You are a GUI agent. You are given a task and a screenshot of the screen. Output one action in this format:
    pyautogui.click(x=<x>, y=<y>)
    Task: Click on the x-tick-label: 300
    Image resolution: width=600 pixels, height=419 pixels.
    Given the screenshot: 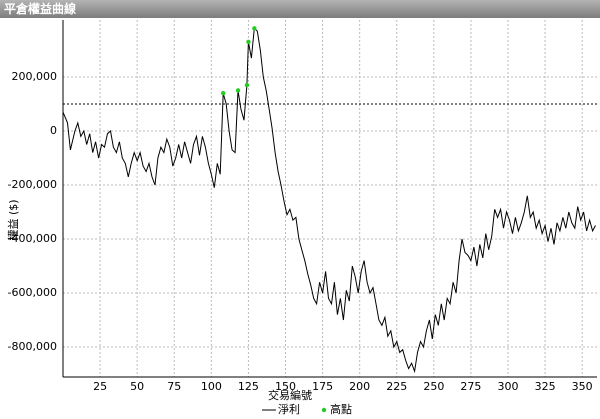 What is the action you would take?
    pyautogui.click(x=508, y=386)
    